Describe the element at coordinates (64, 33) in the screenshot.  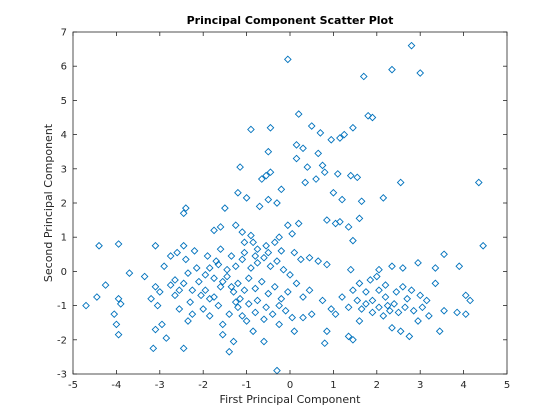
I see `y-tick-label: 7` at that location.